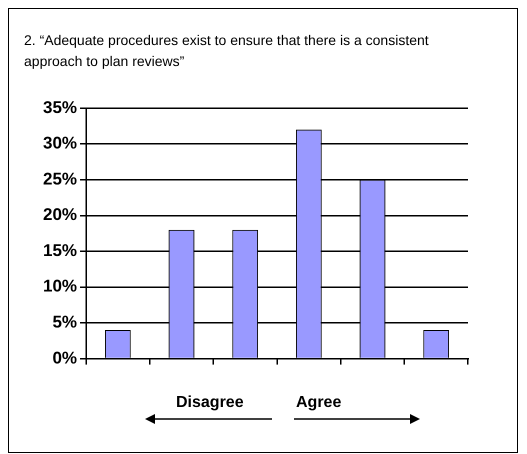 This screenshot has width=527, height=454. What do you see at coordinates (65, 358) in the screenshot?
I see `y-tick-label: 0%` at bounding box center [65, 358].